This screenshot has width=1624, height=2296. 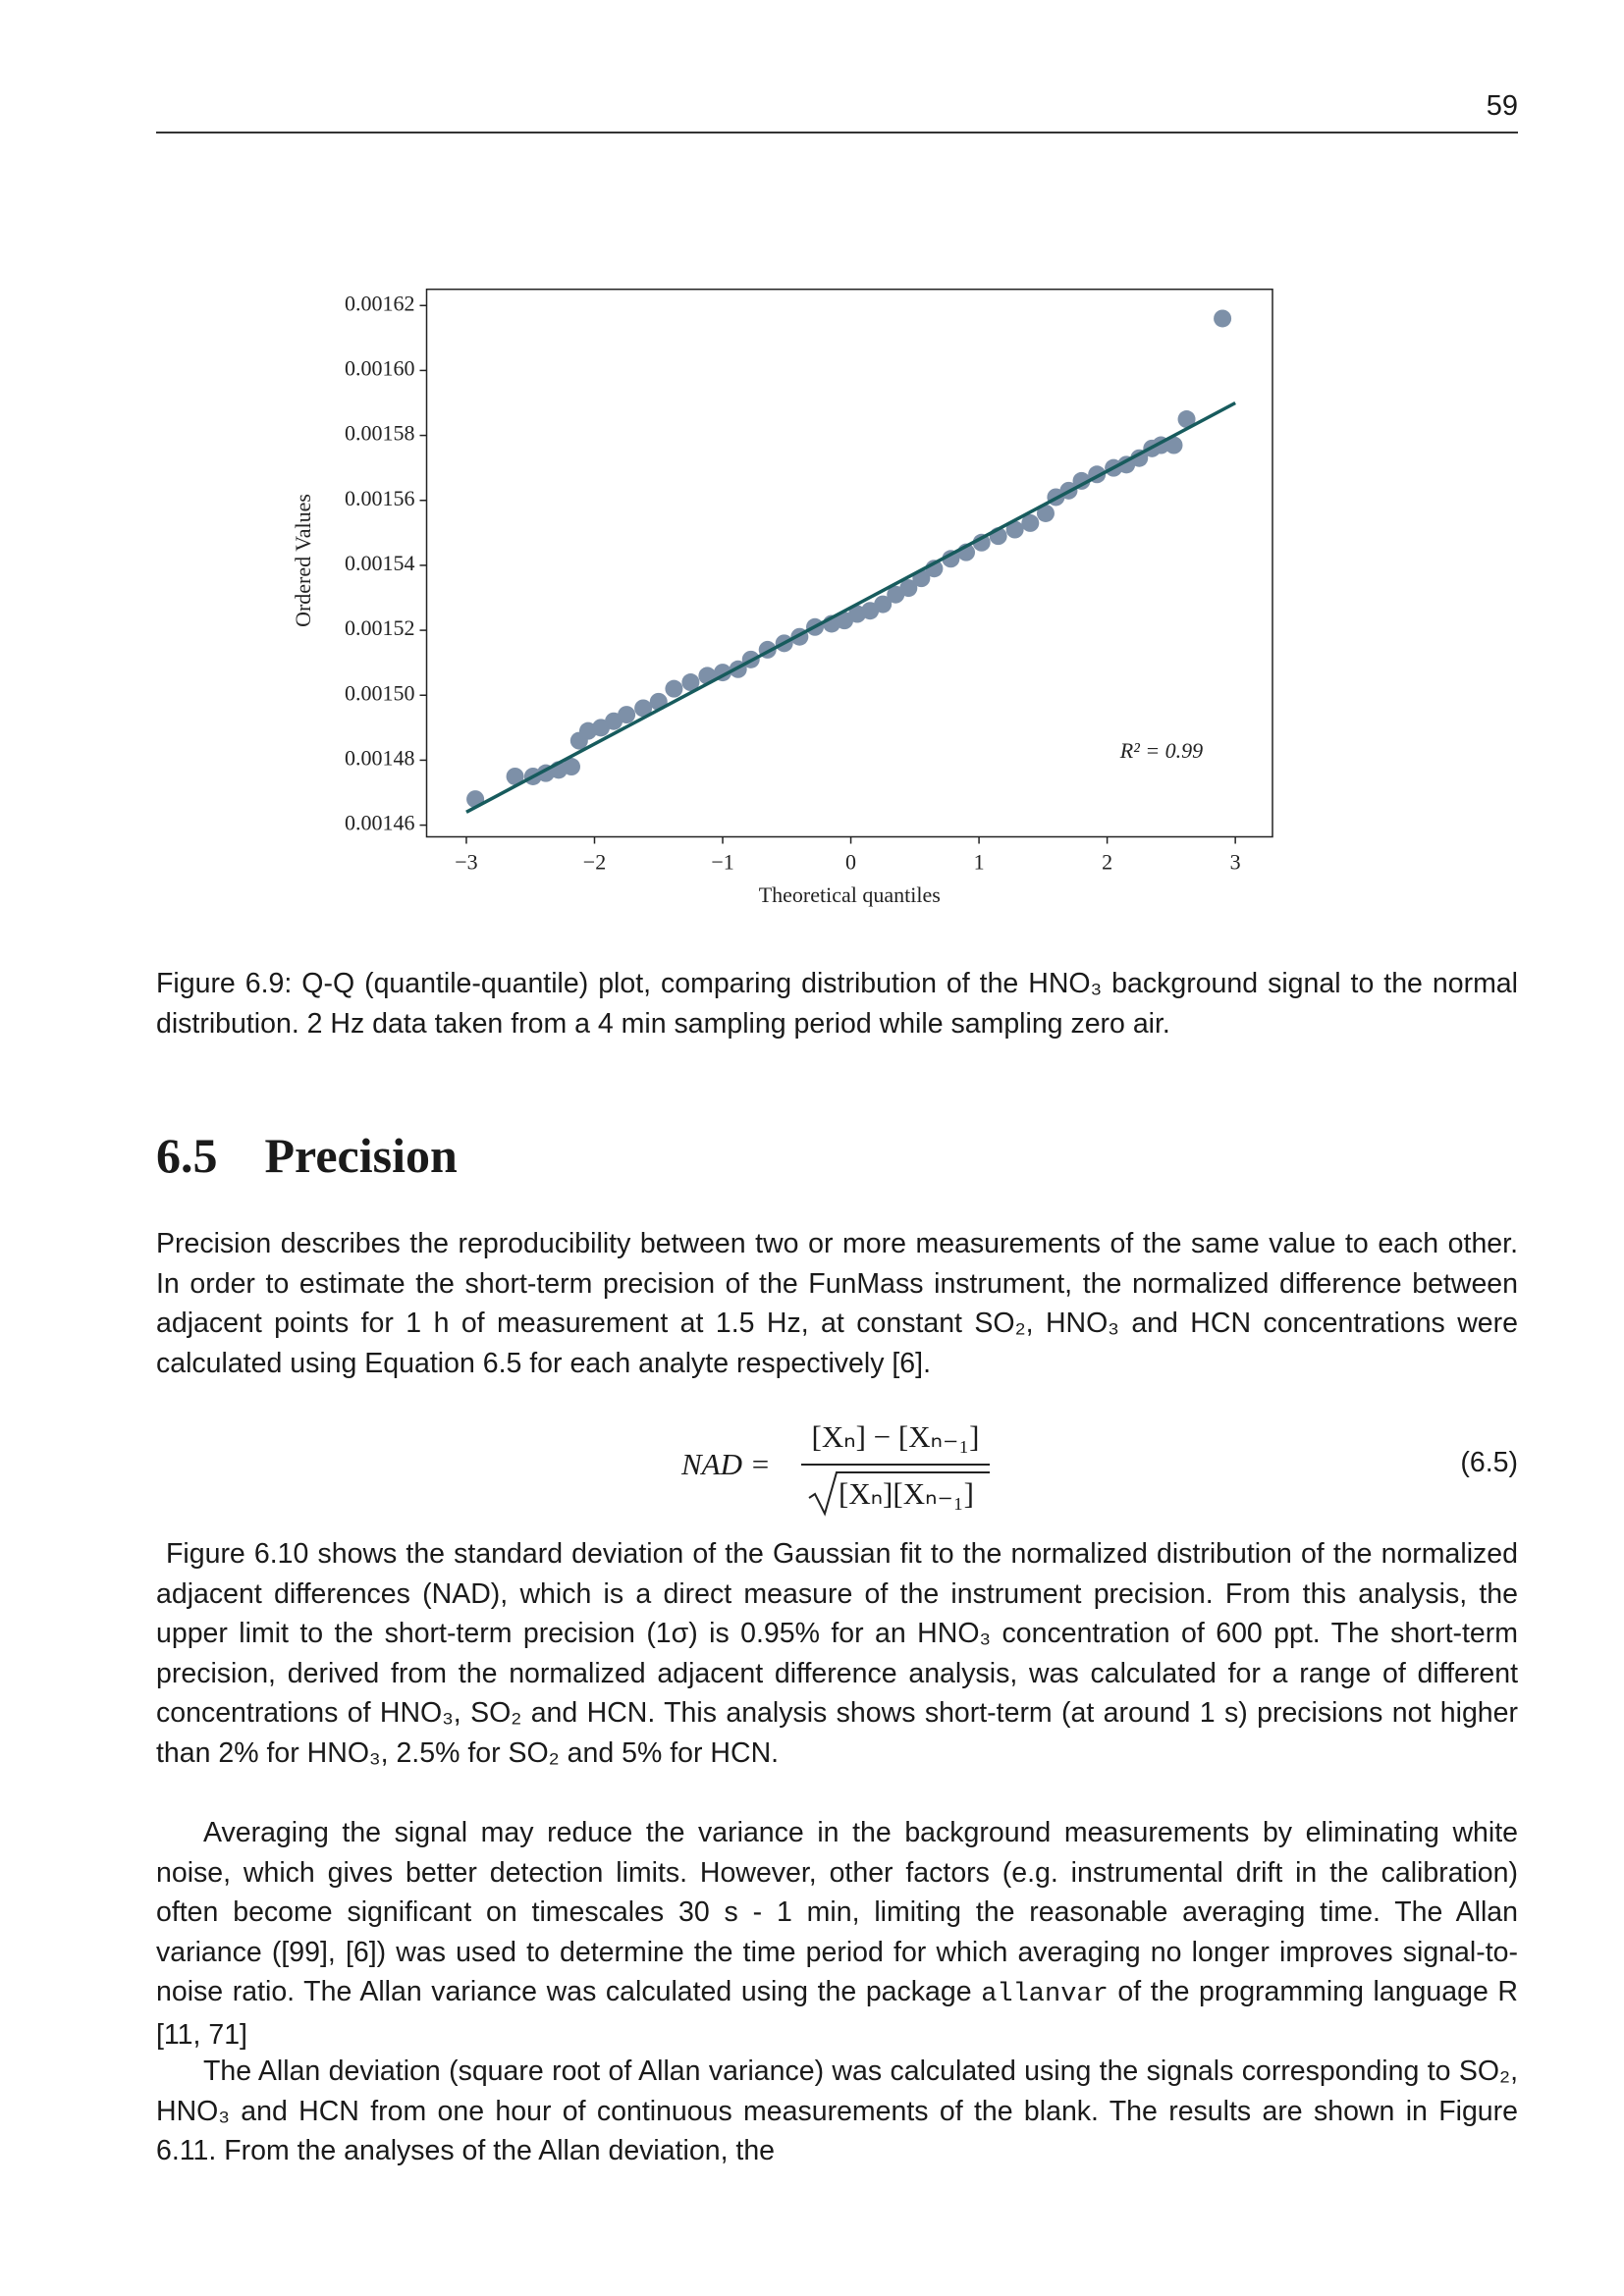 I want to click on page-number: 59, so click(x=1502, y=106).